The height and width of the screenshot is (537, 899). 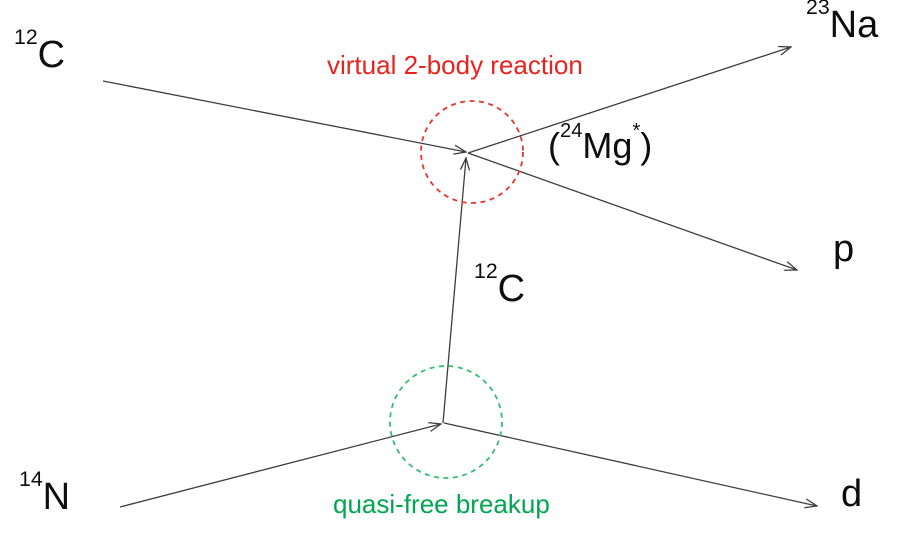 What do you see at coordinates (632, 211) in the screenshot?
I see `arrow-proton` at bounding box center [632, 211].